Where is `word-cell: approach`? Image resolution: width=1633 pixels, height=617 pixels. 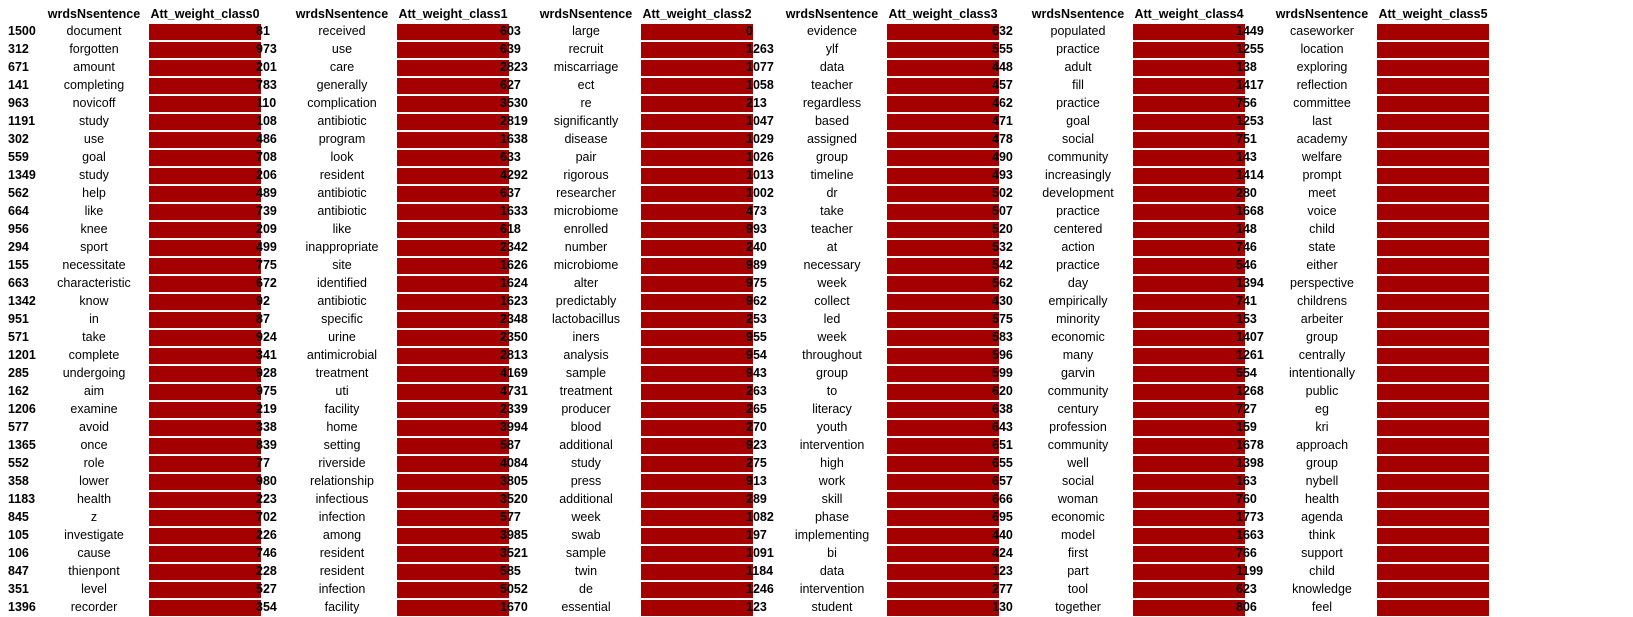 word-cell: approach is located at coordinates (1322, 445).